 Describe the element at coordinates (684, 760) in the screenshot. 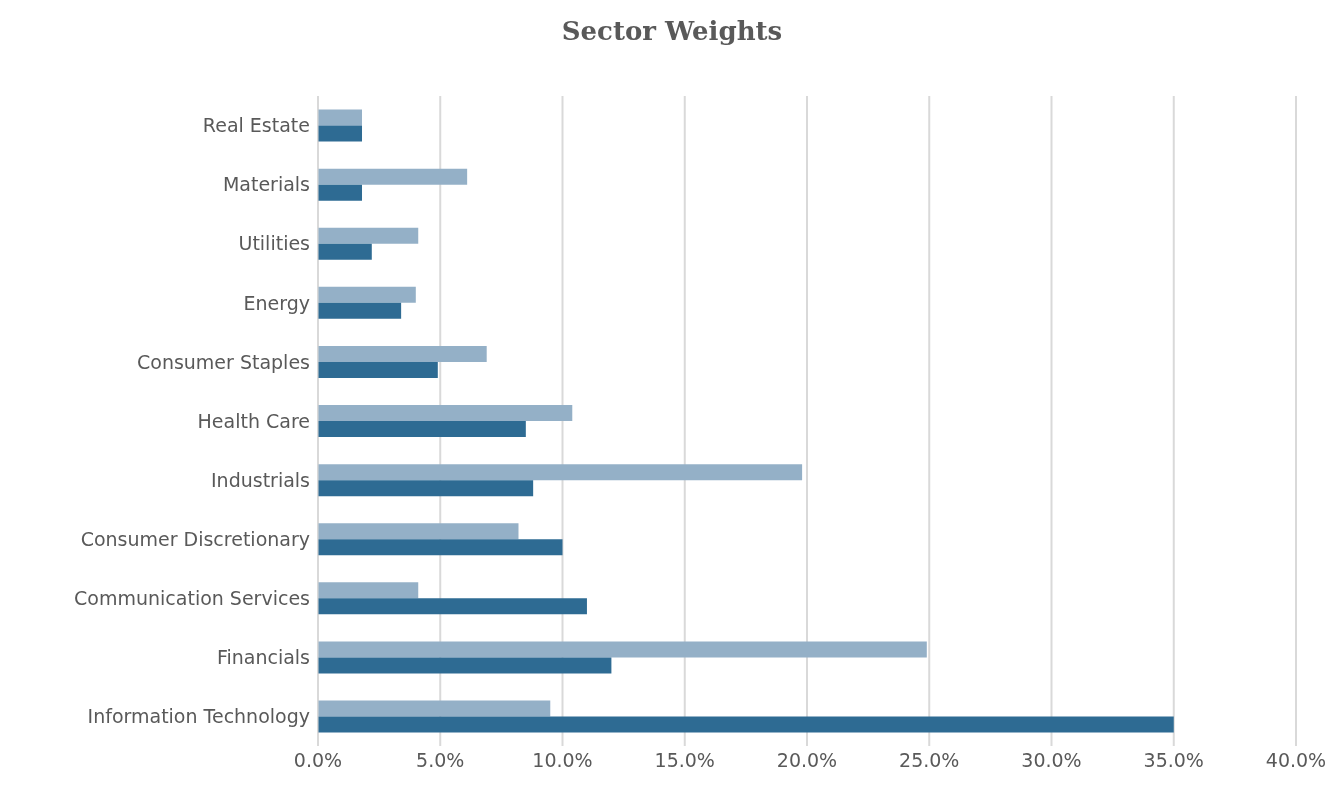

I see `x-tick-label: 15.0%` at that location.